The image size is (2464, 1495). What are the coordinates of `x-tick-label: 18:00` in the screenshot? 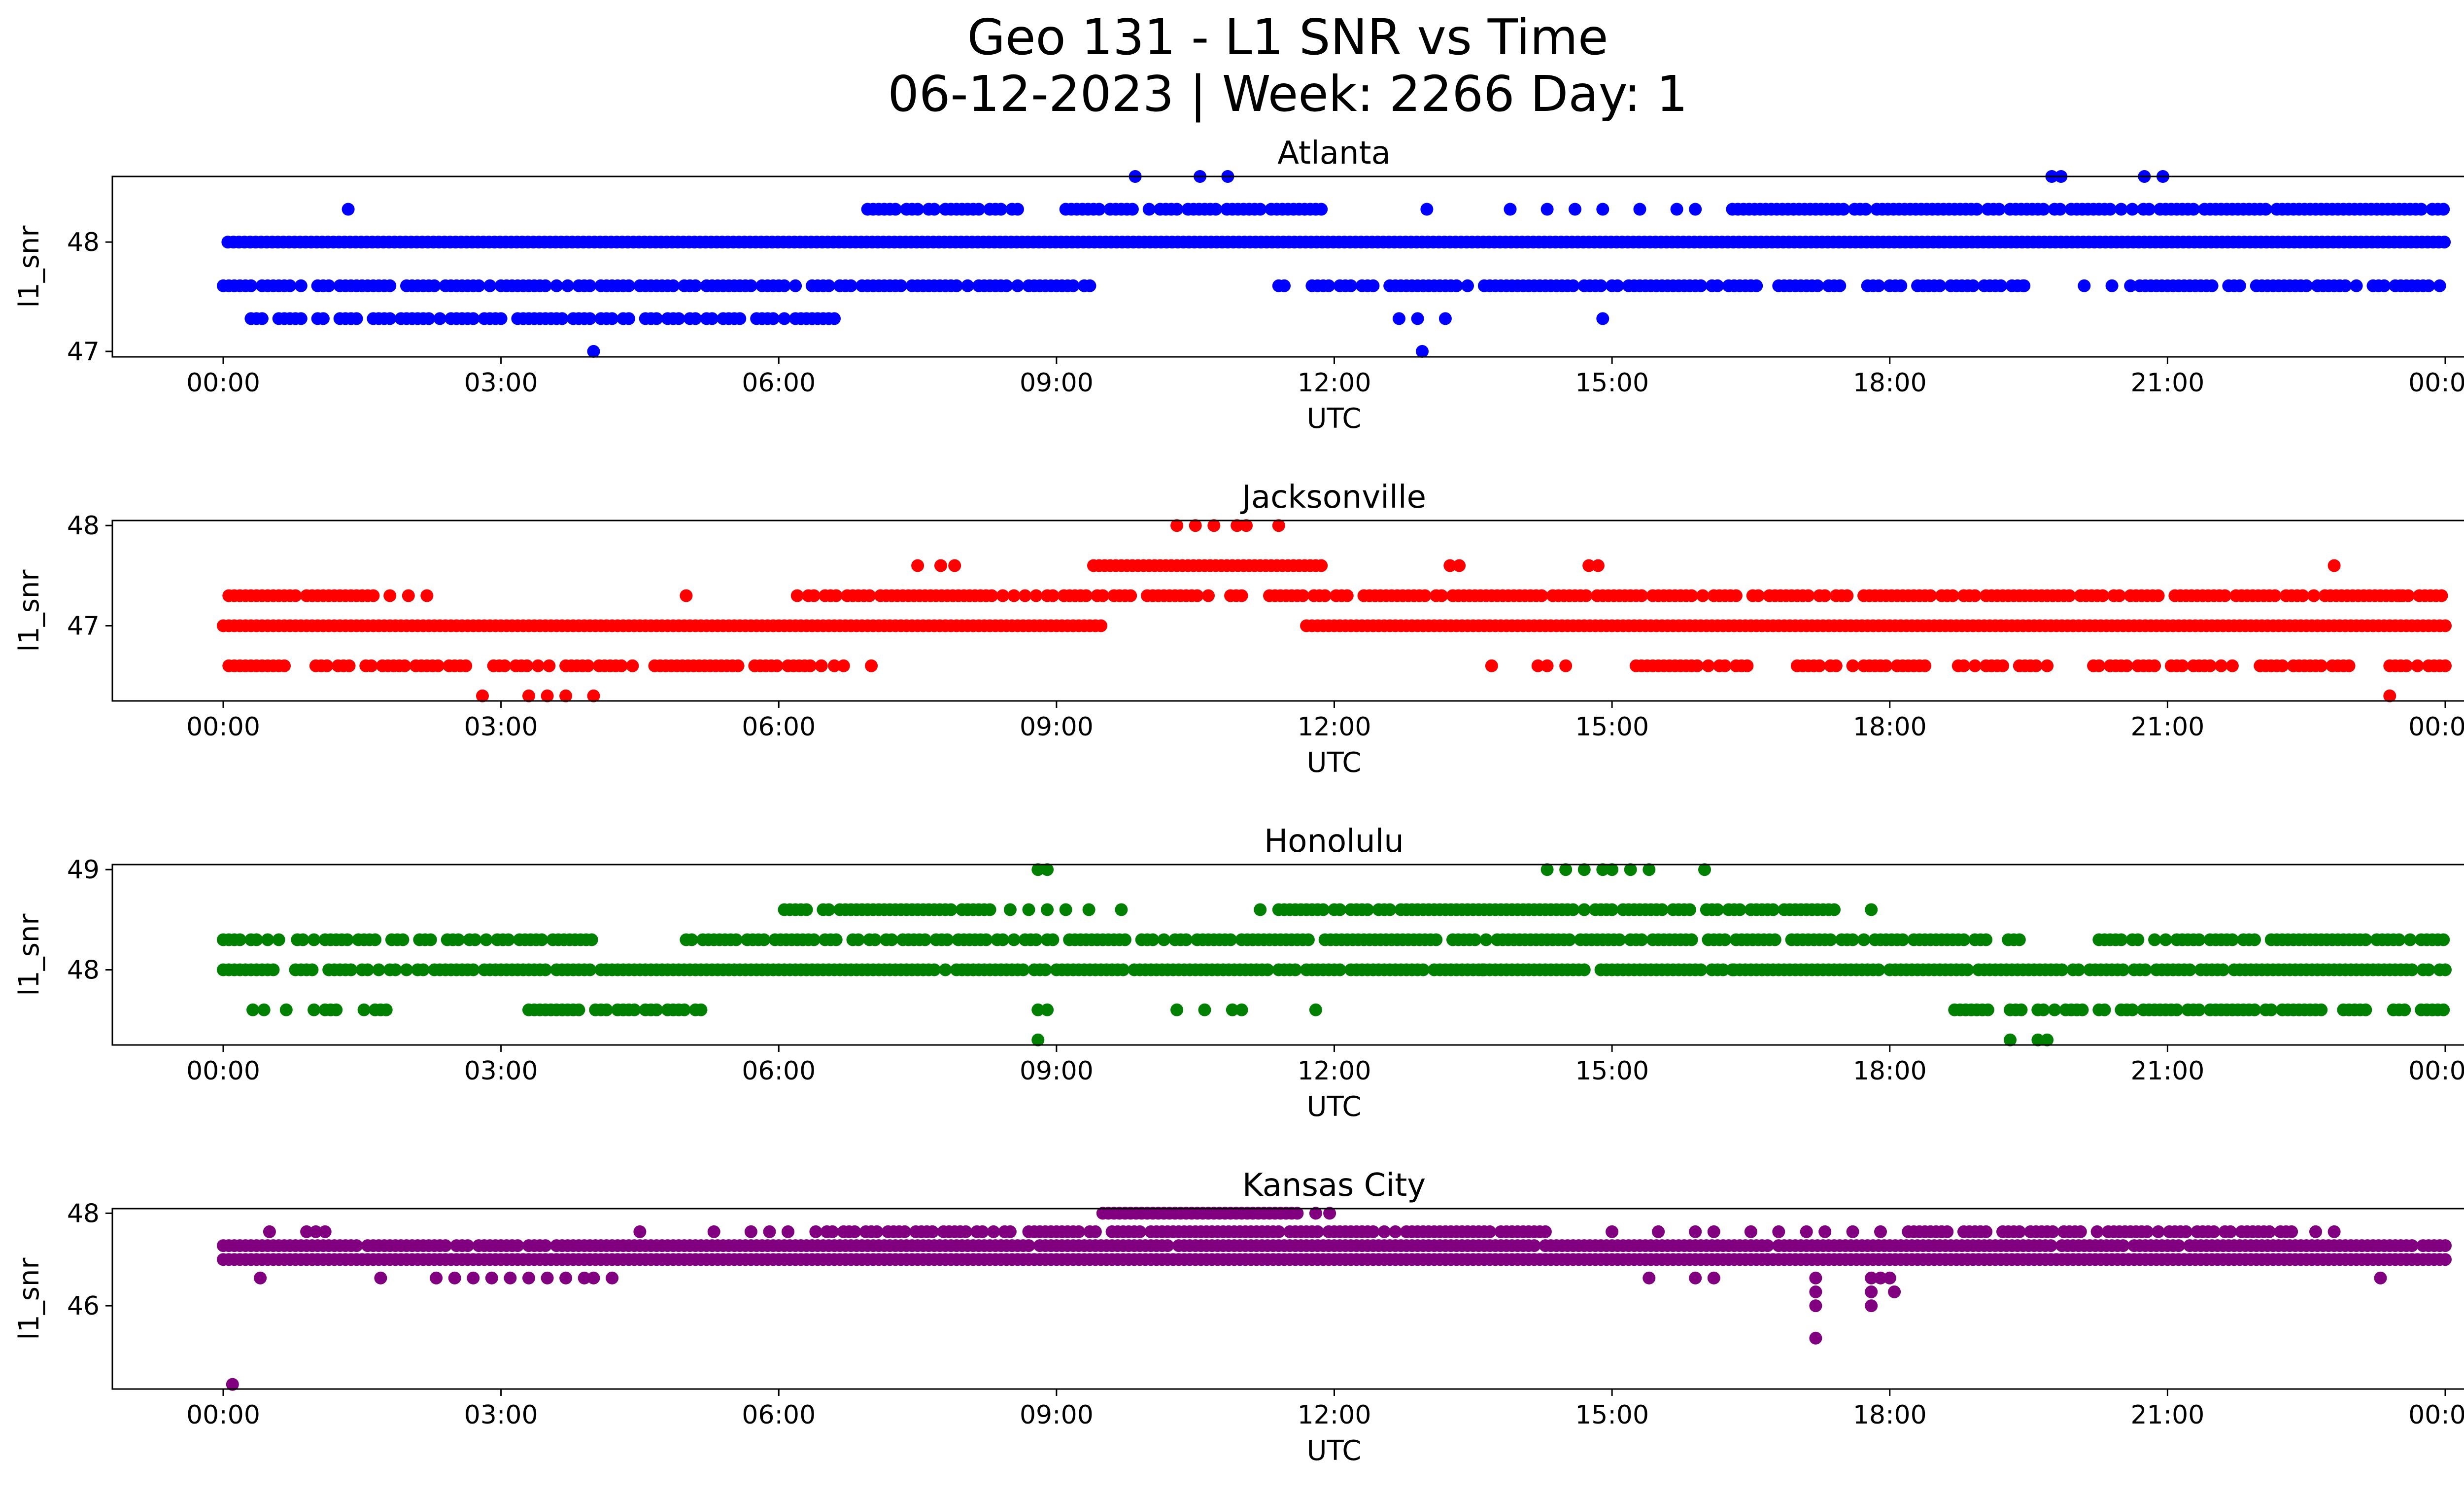 It's located at (1890, 1071).